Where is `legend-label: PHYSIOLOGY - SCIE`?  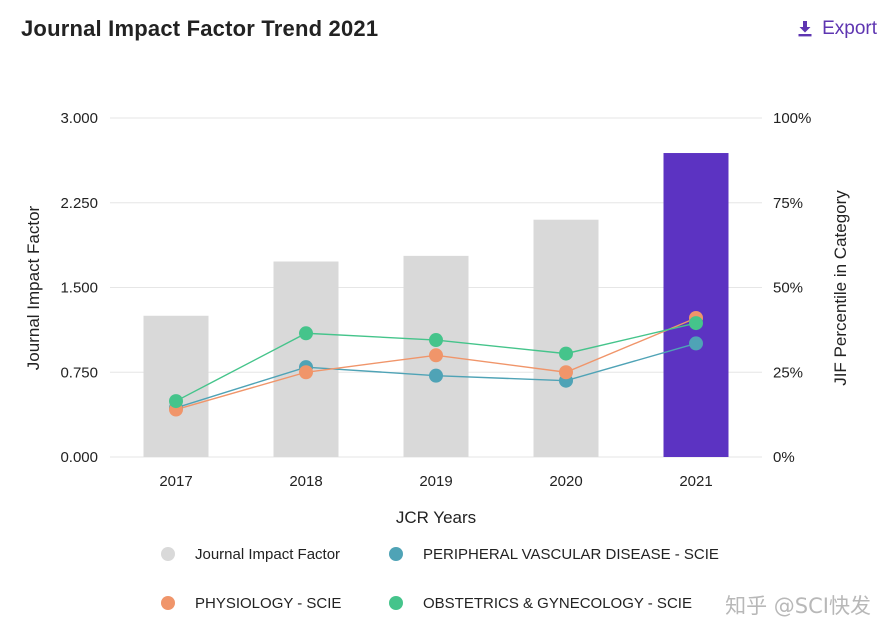 legend-label: PHYSIOLOGY - SCIE is located at coordinates (268, 603).